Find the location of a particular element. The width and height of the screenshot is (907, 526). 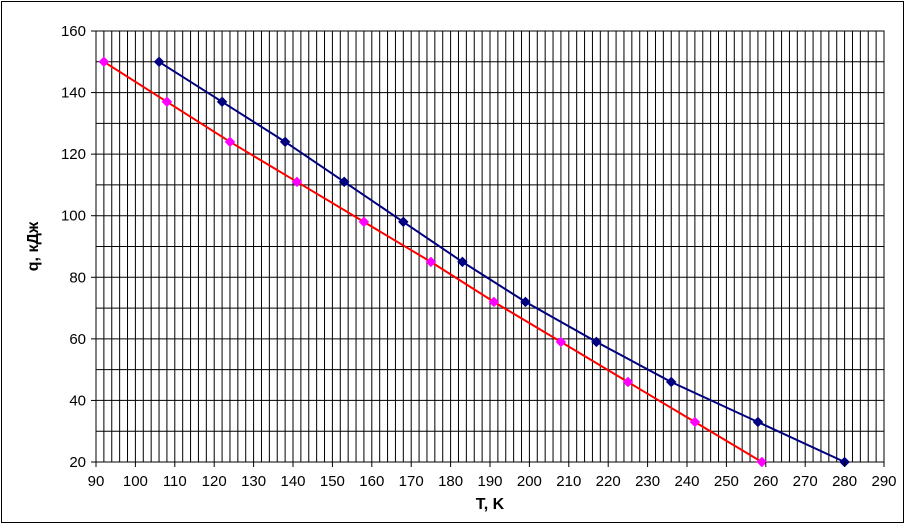

x-tick-label: 230 is located at coordinates (647, 481).